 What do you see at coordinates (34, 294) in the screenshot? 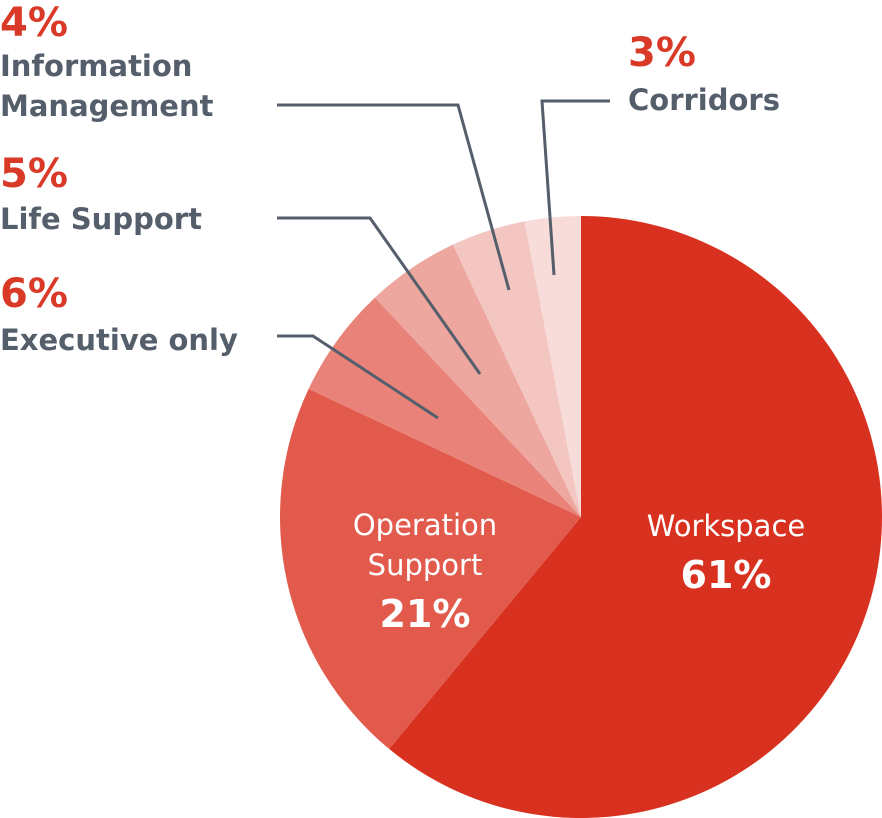
I see `slice-value-executive-only: 6%` at bounding box center [34, 294].